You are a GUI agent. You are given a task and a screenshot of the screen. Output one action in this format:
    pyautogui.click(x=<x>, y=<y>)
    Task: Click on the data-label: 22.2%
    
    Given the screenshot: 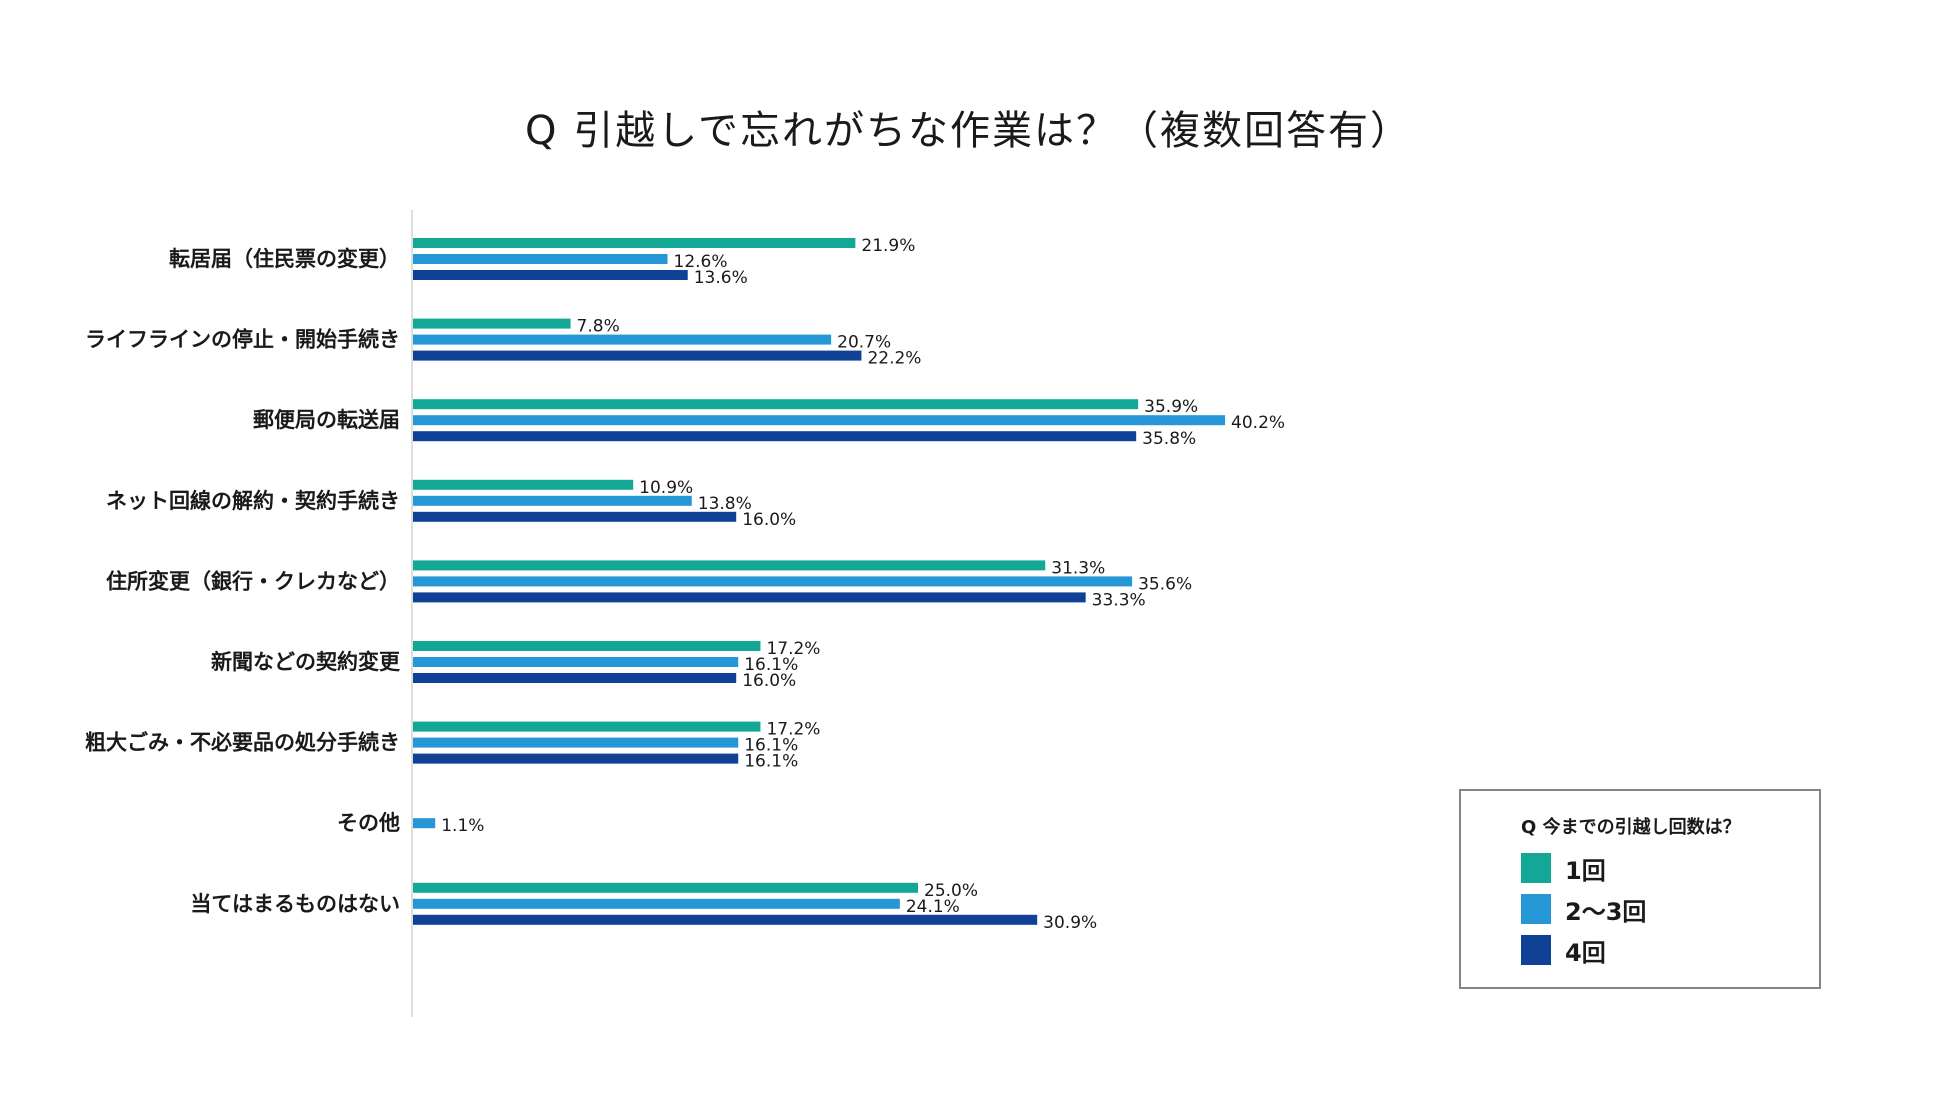 What is the action you would take?
    pyautogui.click(x=894, y=359)
    